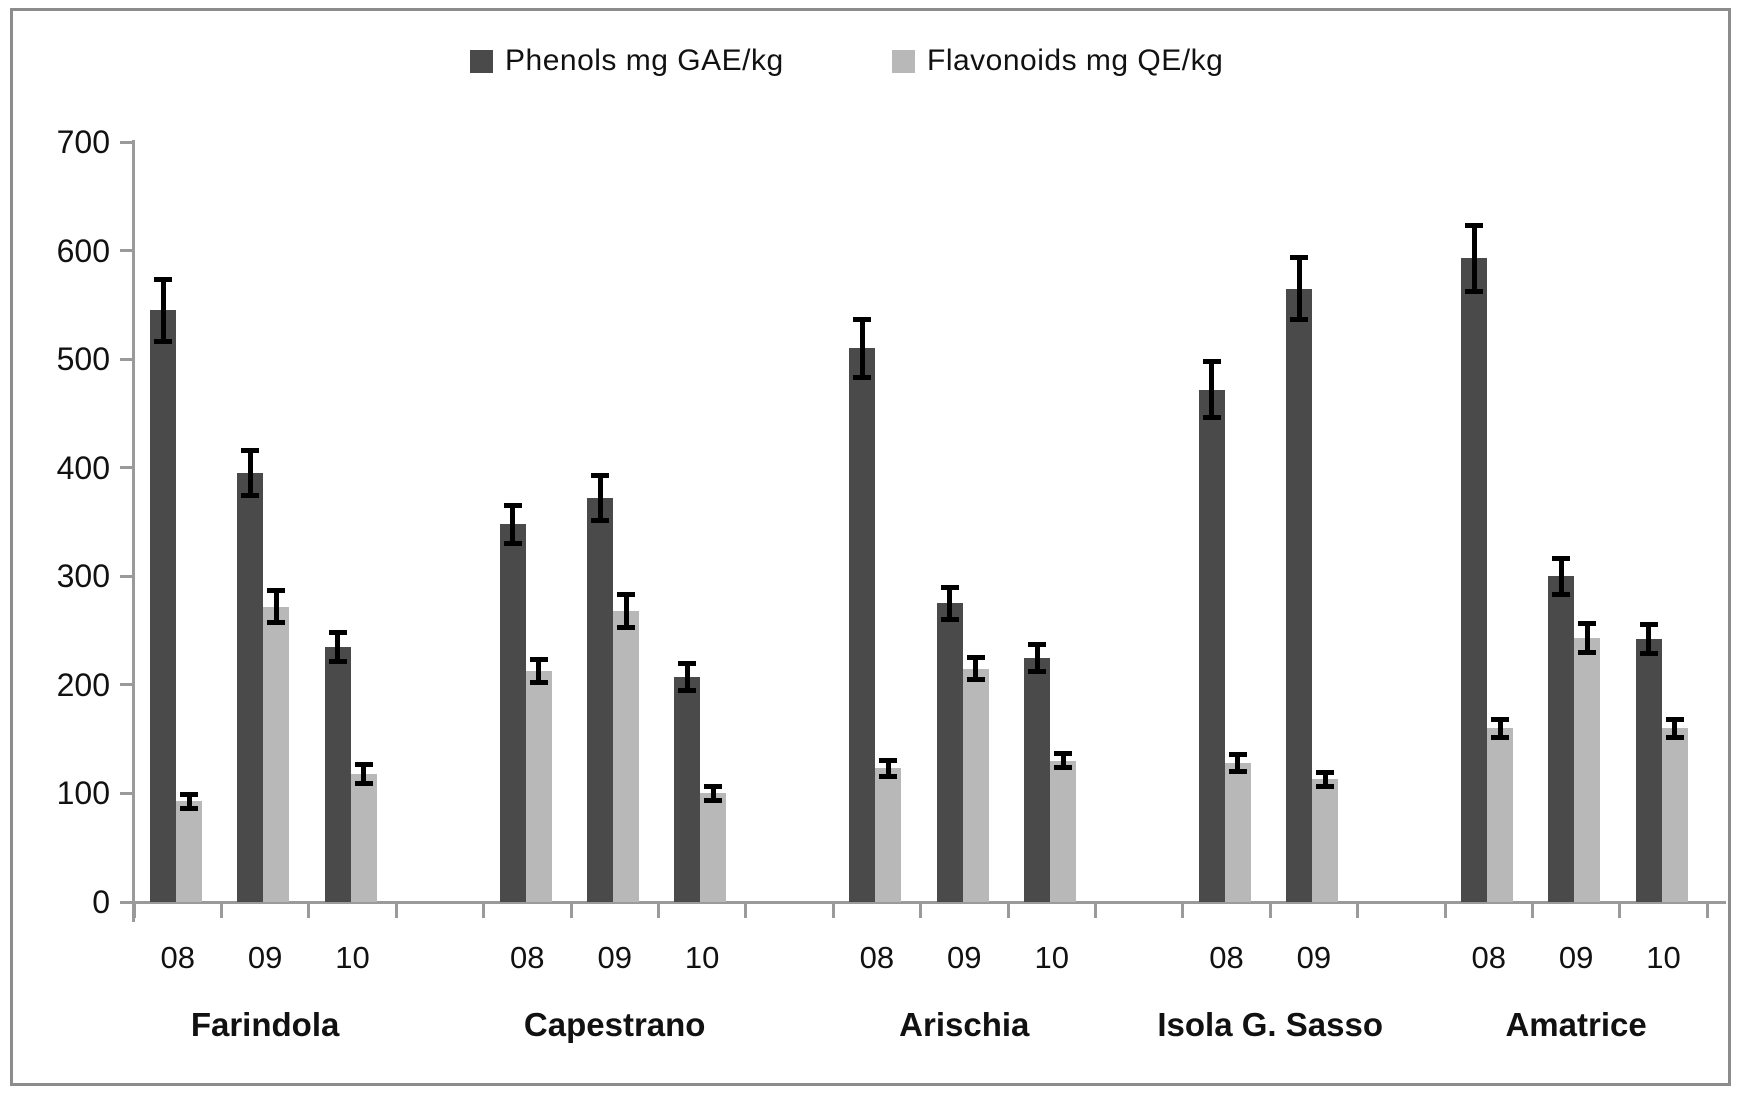 The width and height of the screenshot is (1749, 1101). I want to click on flavonoids-legend-label: Flavonoids mg QE/kg, so click(1075, 60).